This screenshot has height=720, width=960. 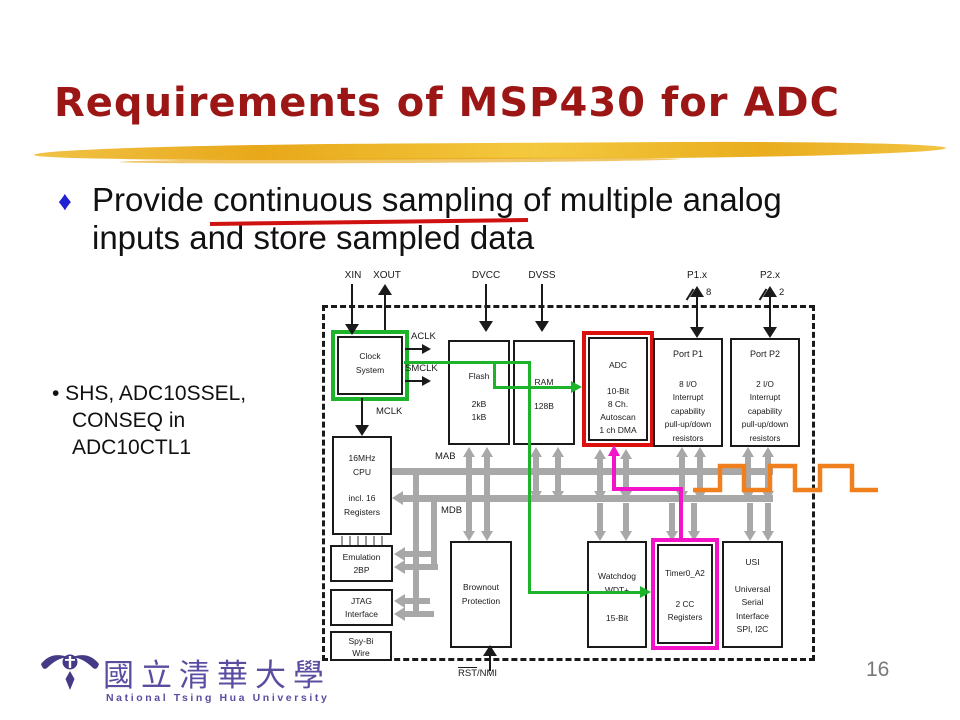 What do you see at coordinates (765, 411) in the screenshot?
I see `block-label: capability` at bounding box center [765, 411].